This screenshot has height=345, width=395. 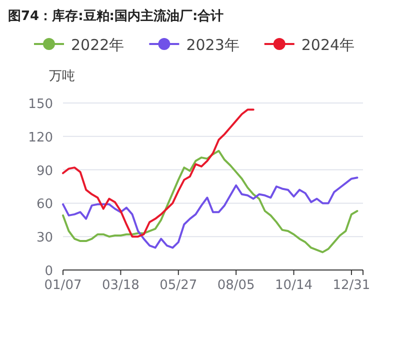 What do you see at coordinates (179, 285) in the screenshot?
I see `x-tick-label: 05/27` at bounding box center [179, 285].